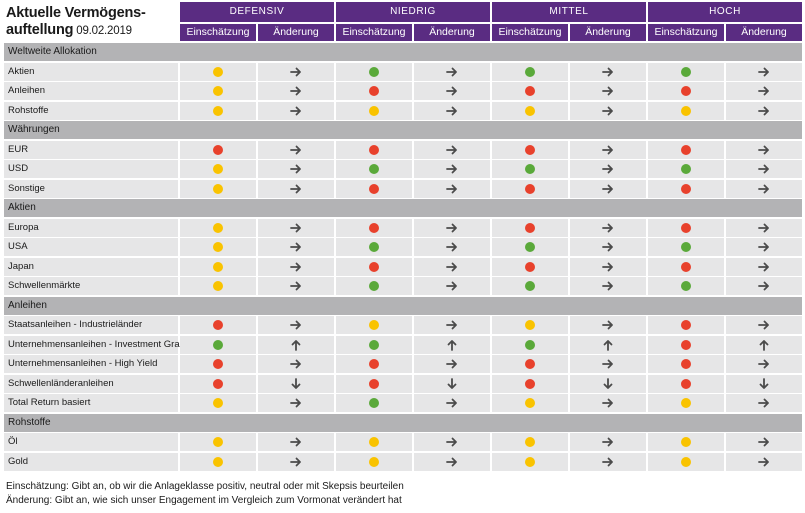 This screenshot has width=805, height=513. Describe the element at coordinates (403, 364) in the screenshot. I see `table-row: Unternehmensanleihen - High Yield` at that location.